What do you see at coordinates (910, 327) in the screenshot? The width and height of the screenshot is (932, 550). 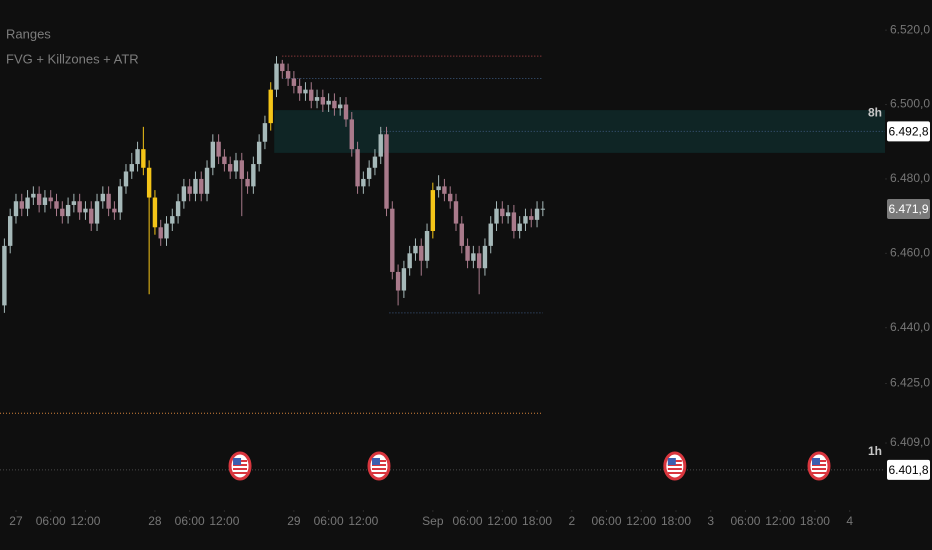 I see `y-tick-label: 6.440,0` at bounding box center [910, 327].